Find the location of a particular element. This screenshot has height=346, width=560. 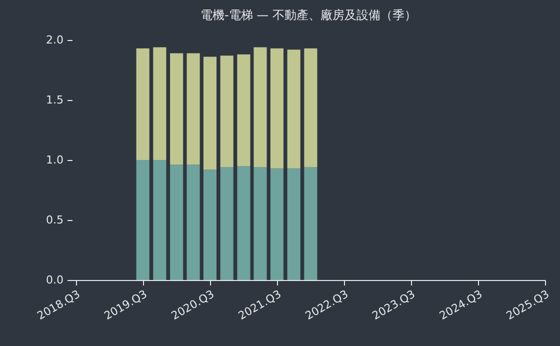

y-tick-label: 0.5 is located at coordinates (55, 220).